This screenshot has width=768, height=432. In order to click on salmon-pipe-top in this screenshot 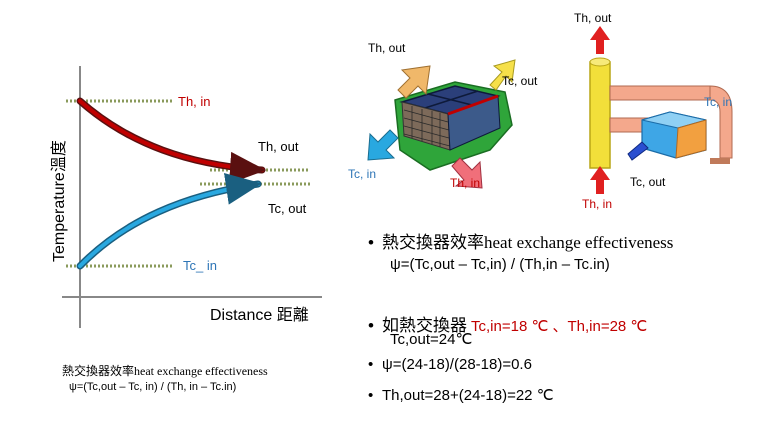, I will do `click(660, 93)`.